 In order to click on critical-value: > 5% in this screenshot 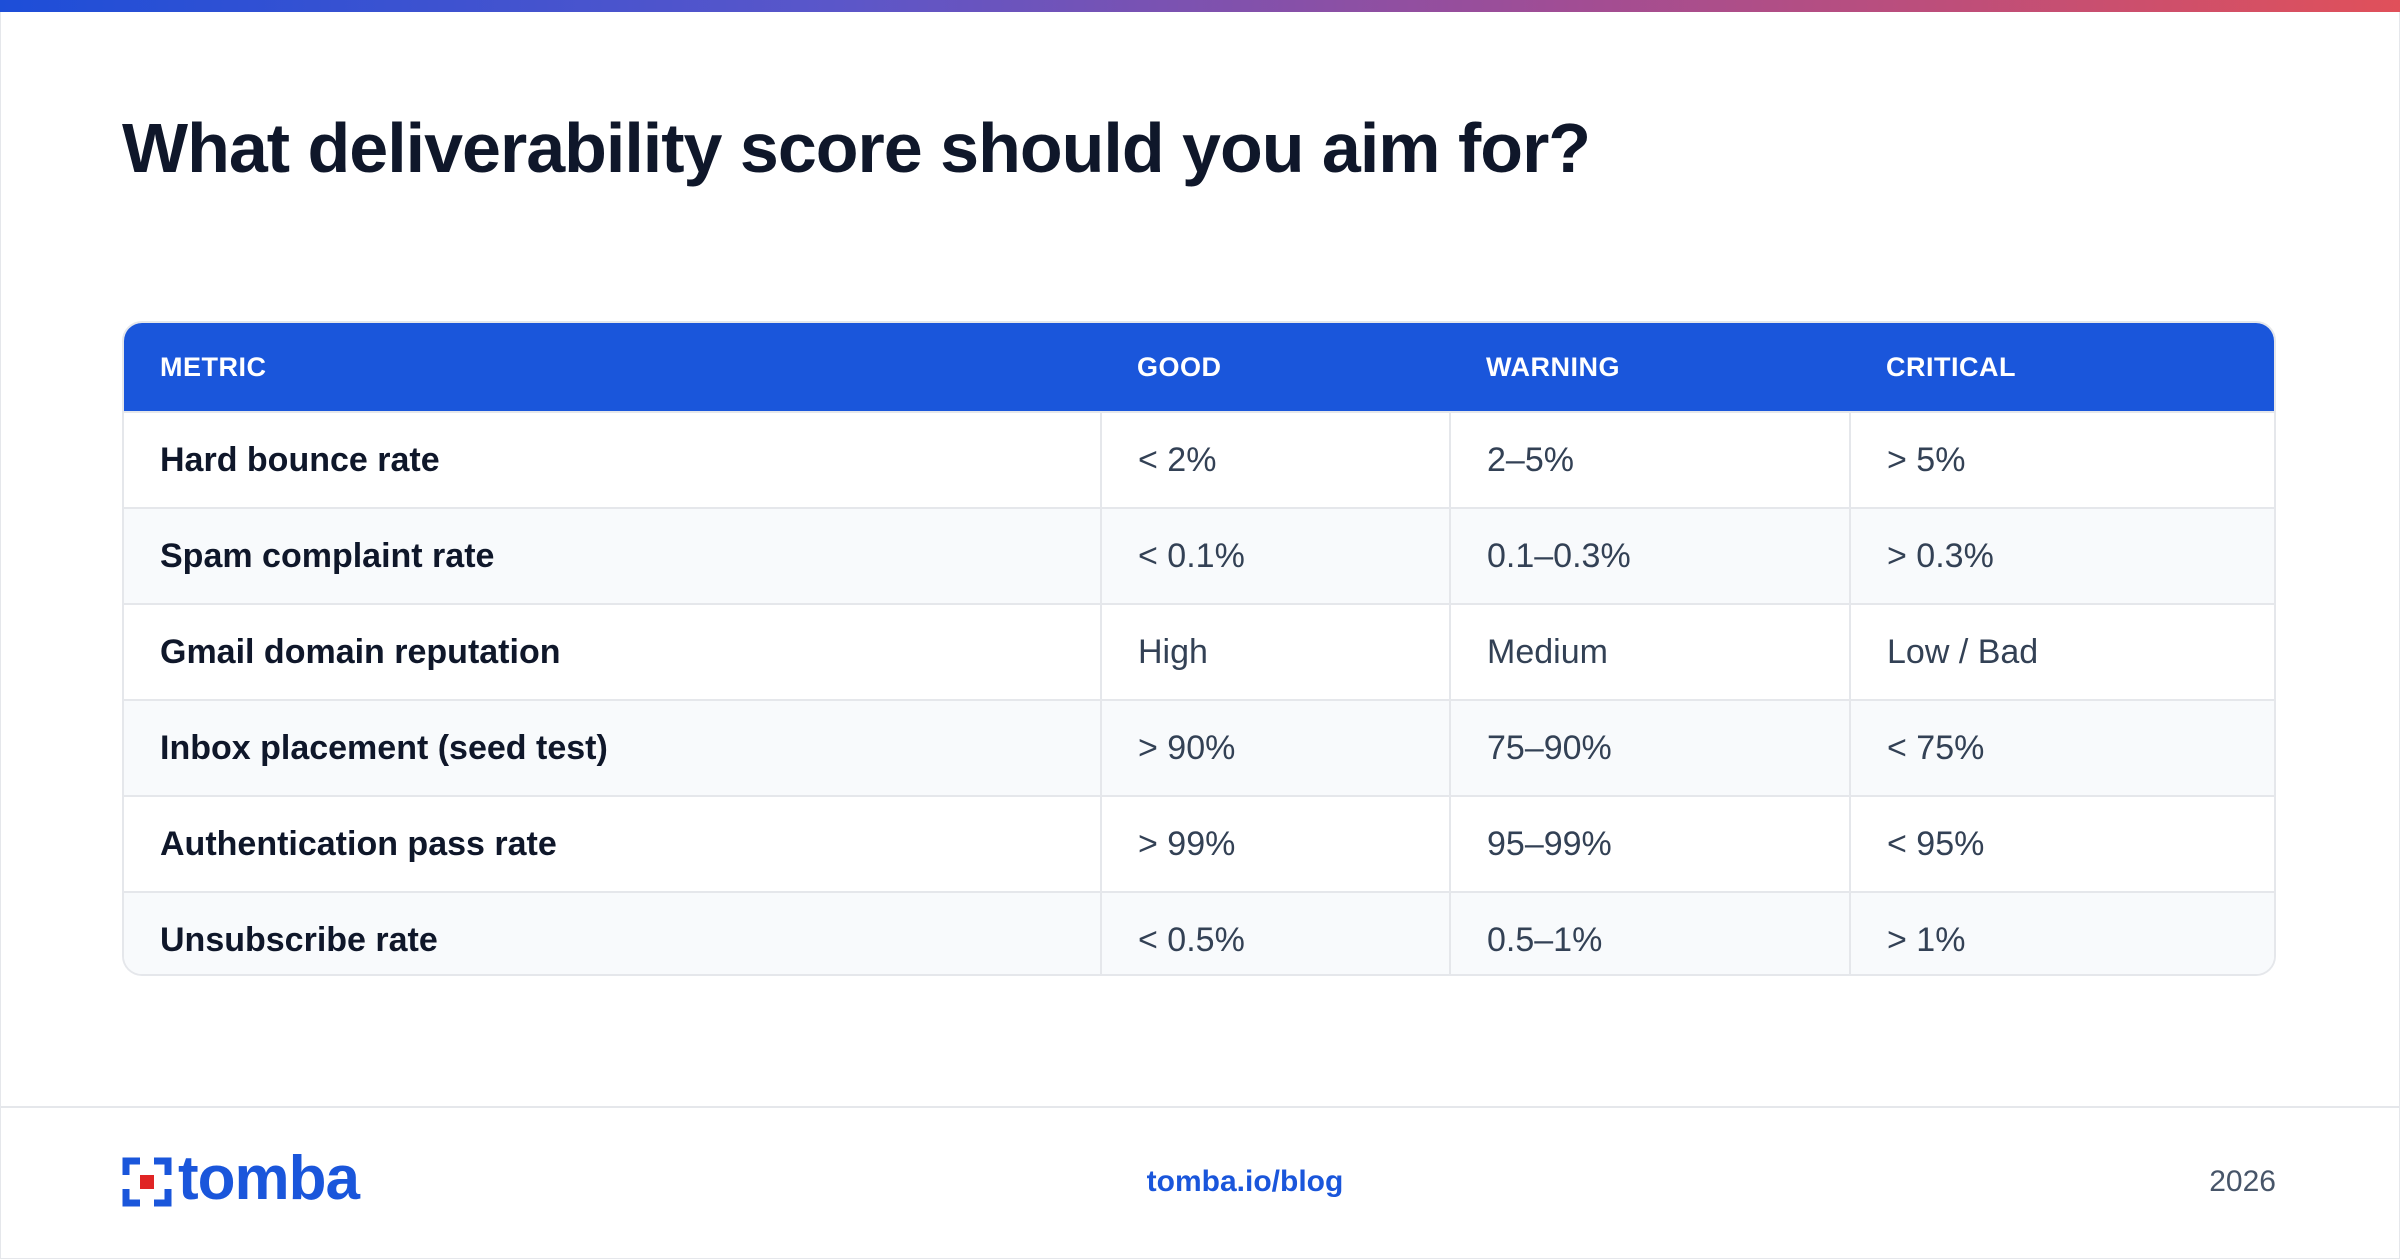, I will do `click(2061, 459)`.